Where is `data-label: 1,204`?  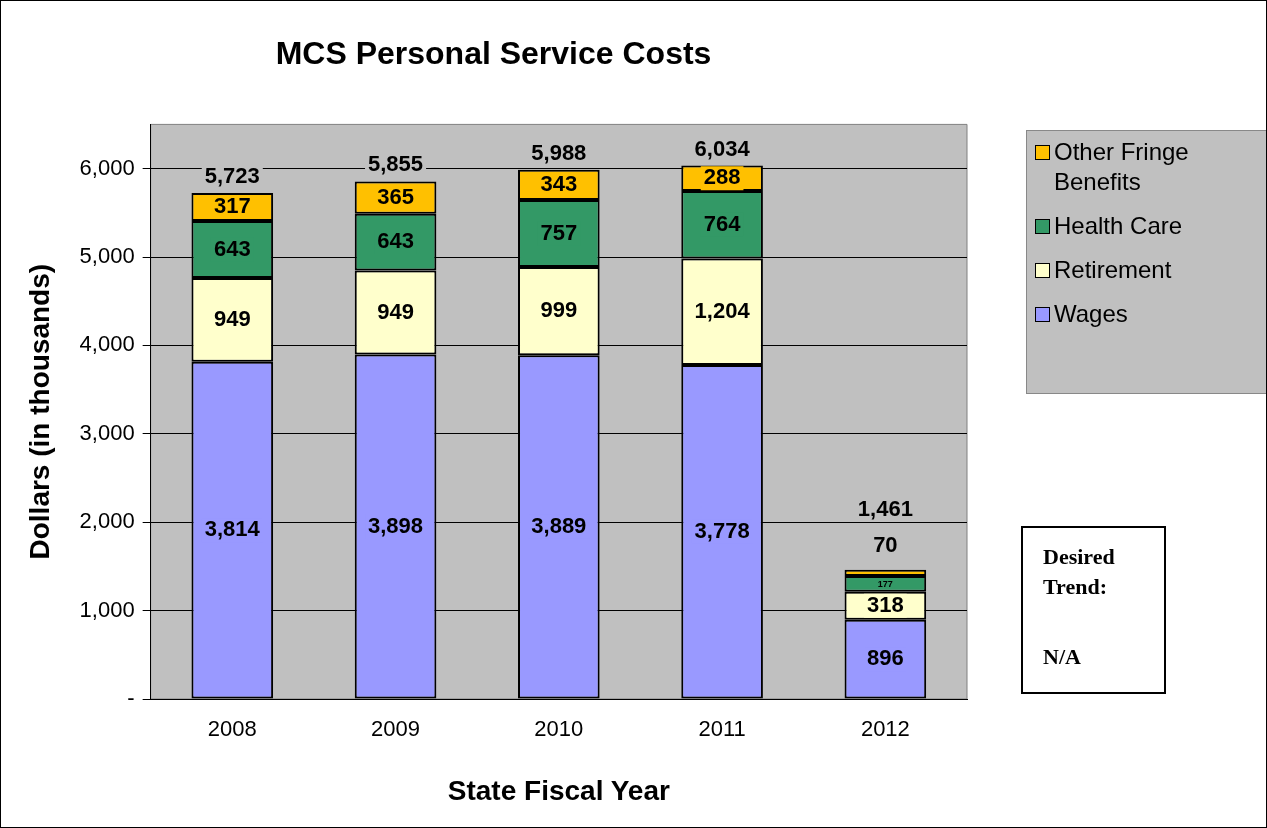 data-label: 1,204 is located at coordinates (722, 310).